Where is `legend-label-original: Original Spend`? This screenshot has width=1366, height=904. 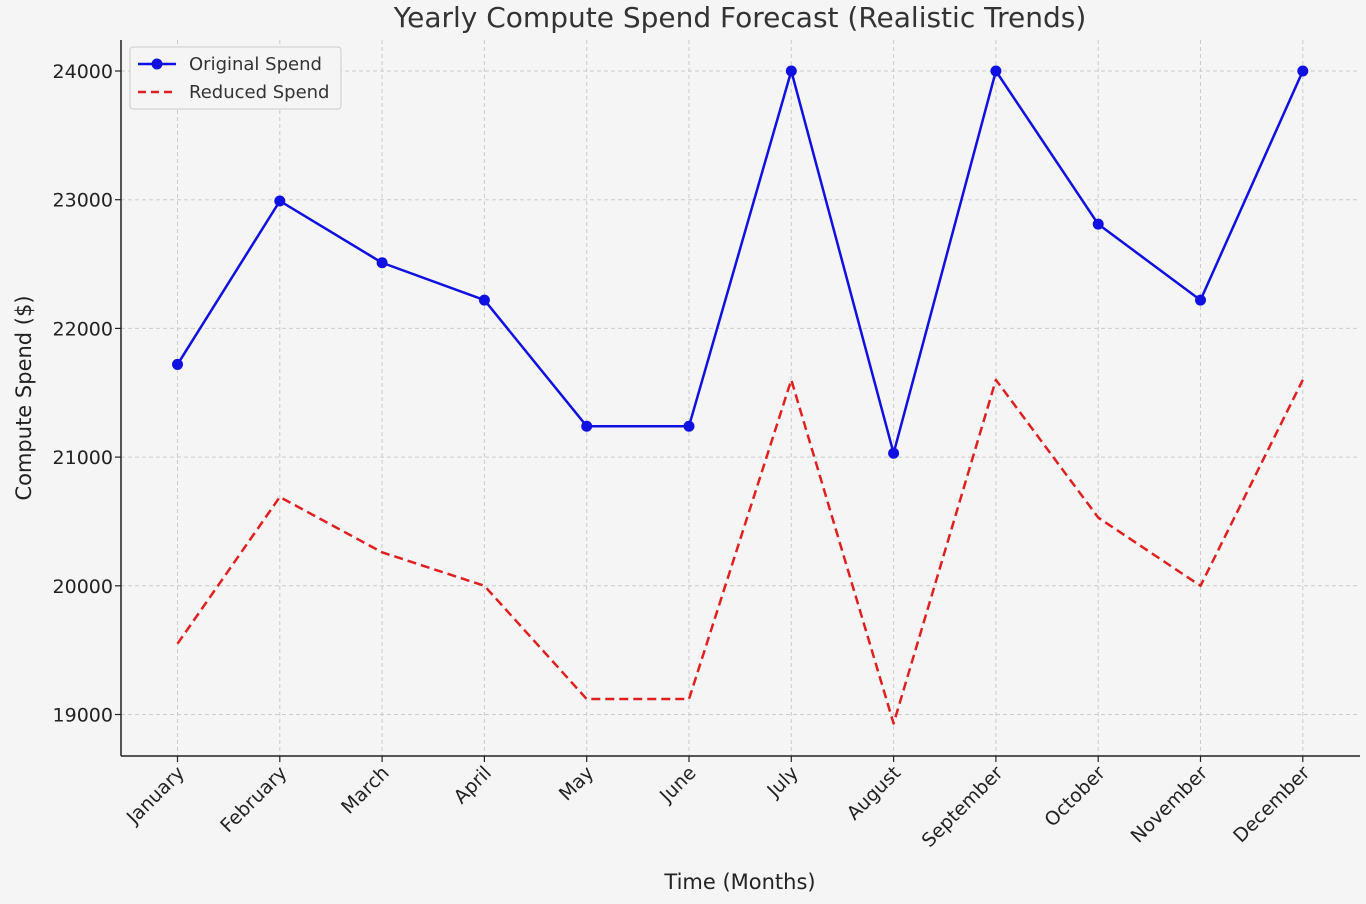
legend-label-original: Original Spend is located at coordinates (255, 64).